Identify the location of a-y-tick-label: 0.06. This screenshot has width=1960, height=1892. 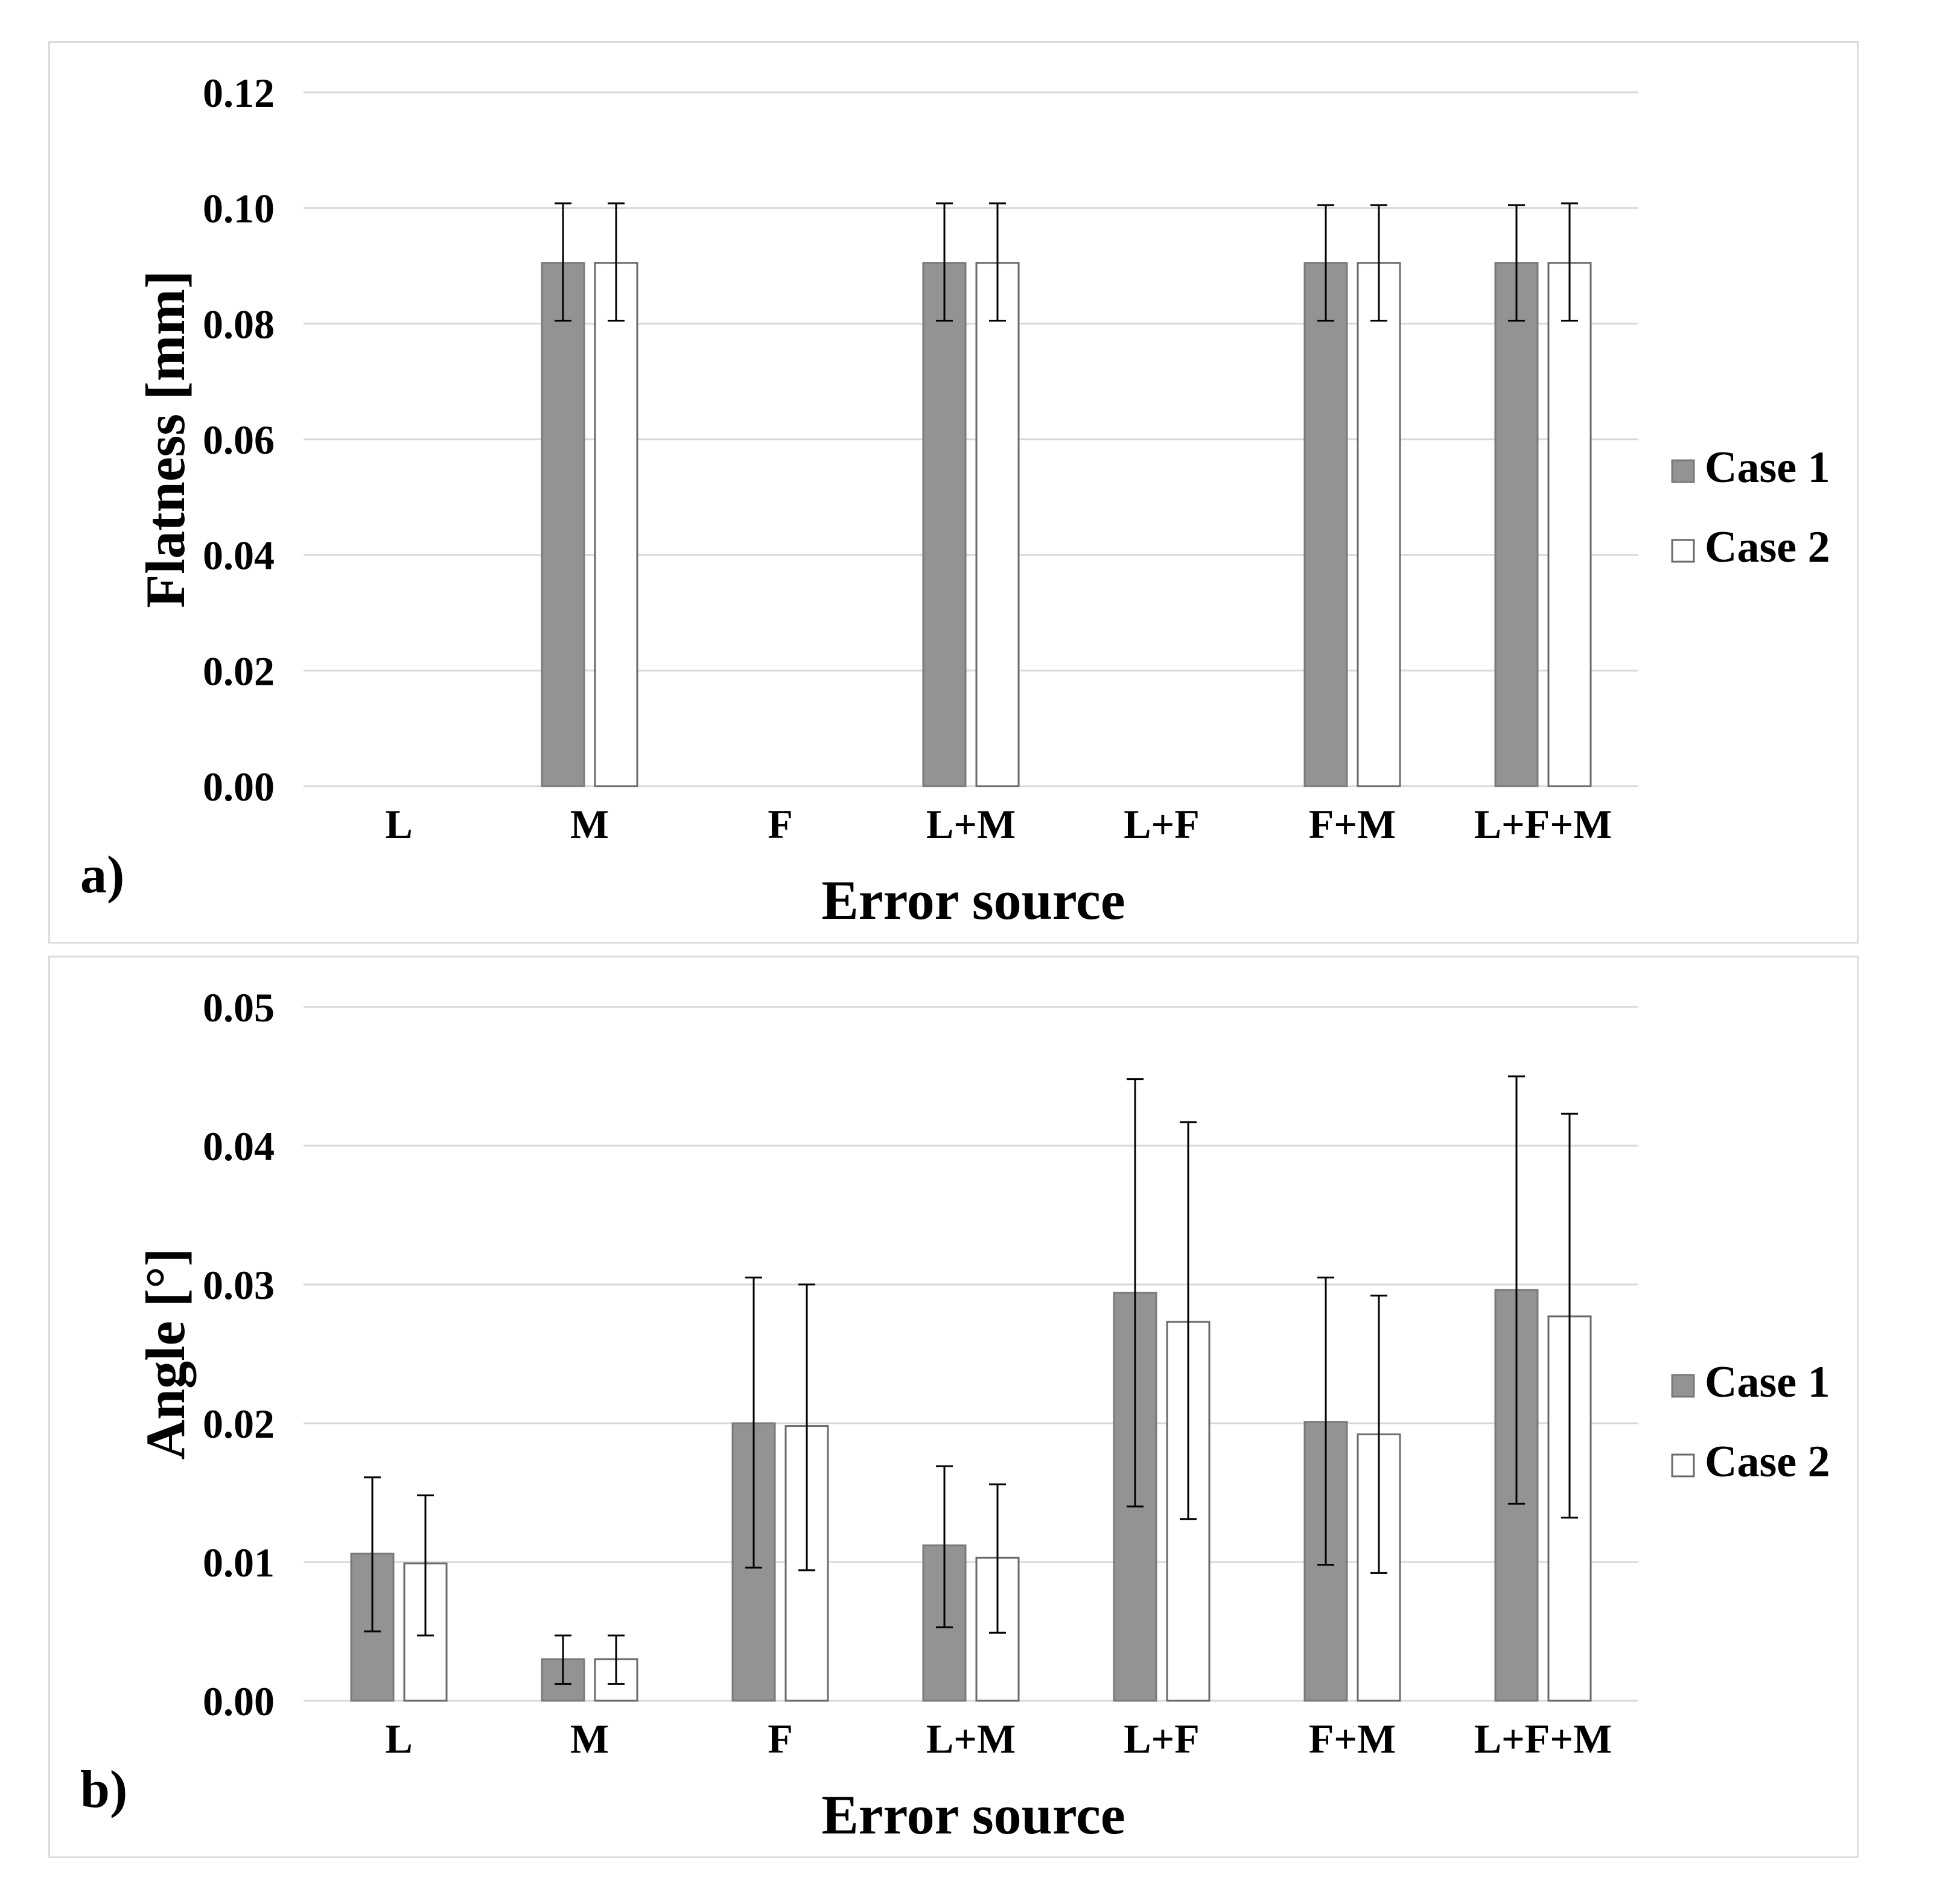
(239, 440).